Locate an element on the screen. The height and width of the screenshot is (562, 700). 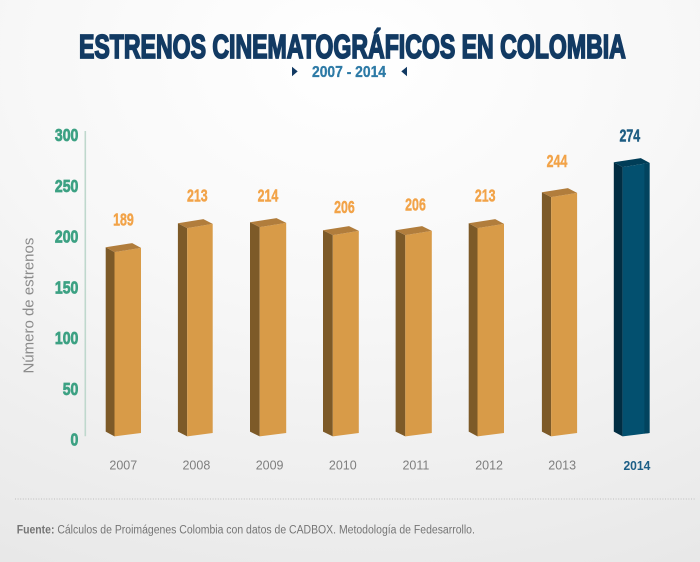
svg-text: 2007 - 2014 is located at coordinates (349, 72).